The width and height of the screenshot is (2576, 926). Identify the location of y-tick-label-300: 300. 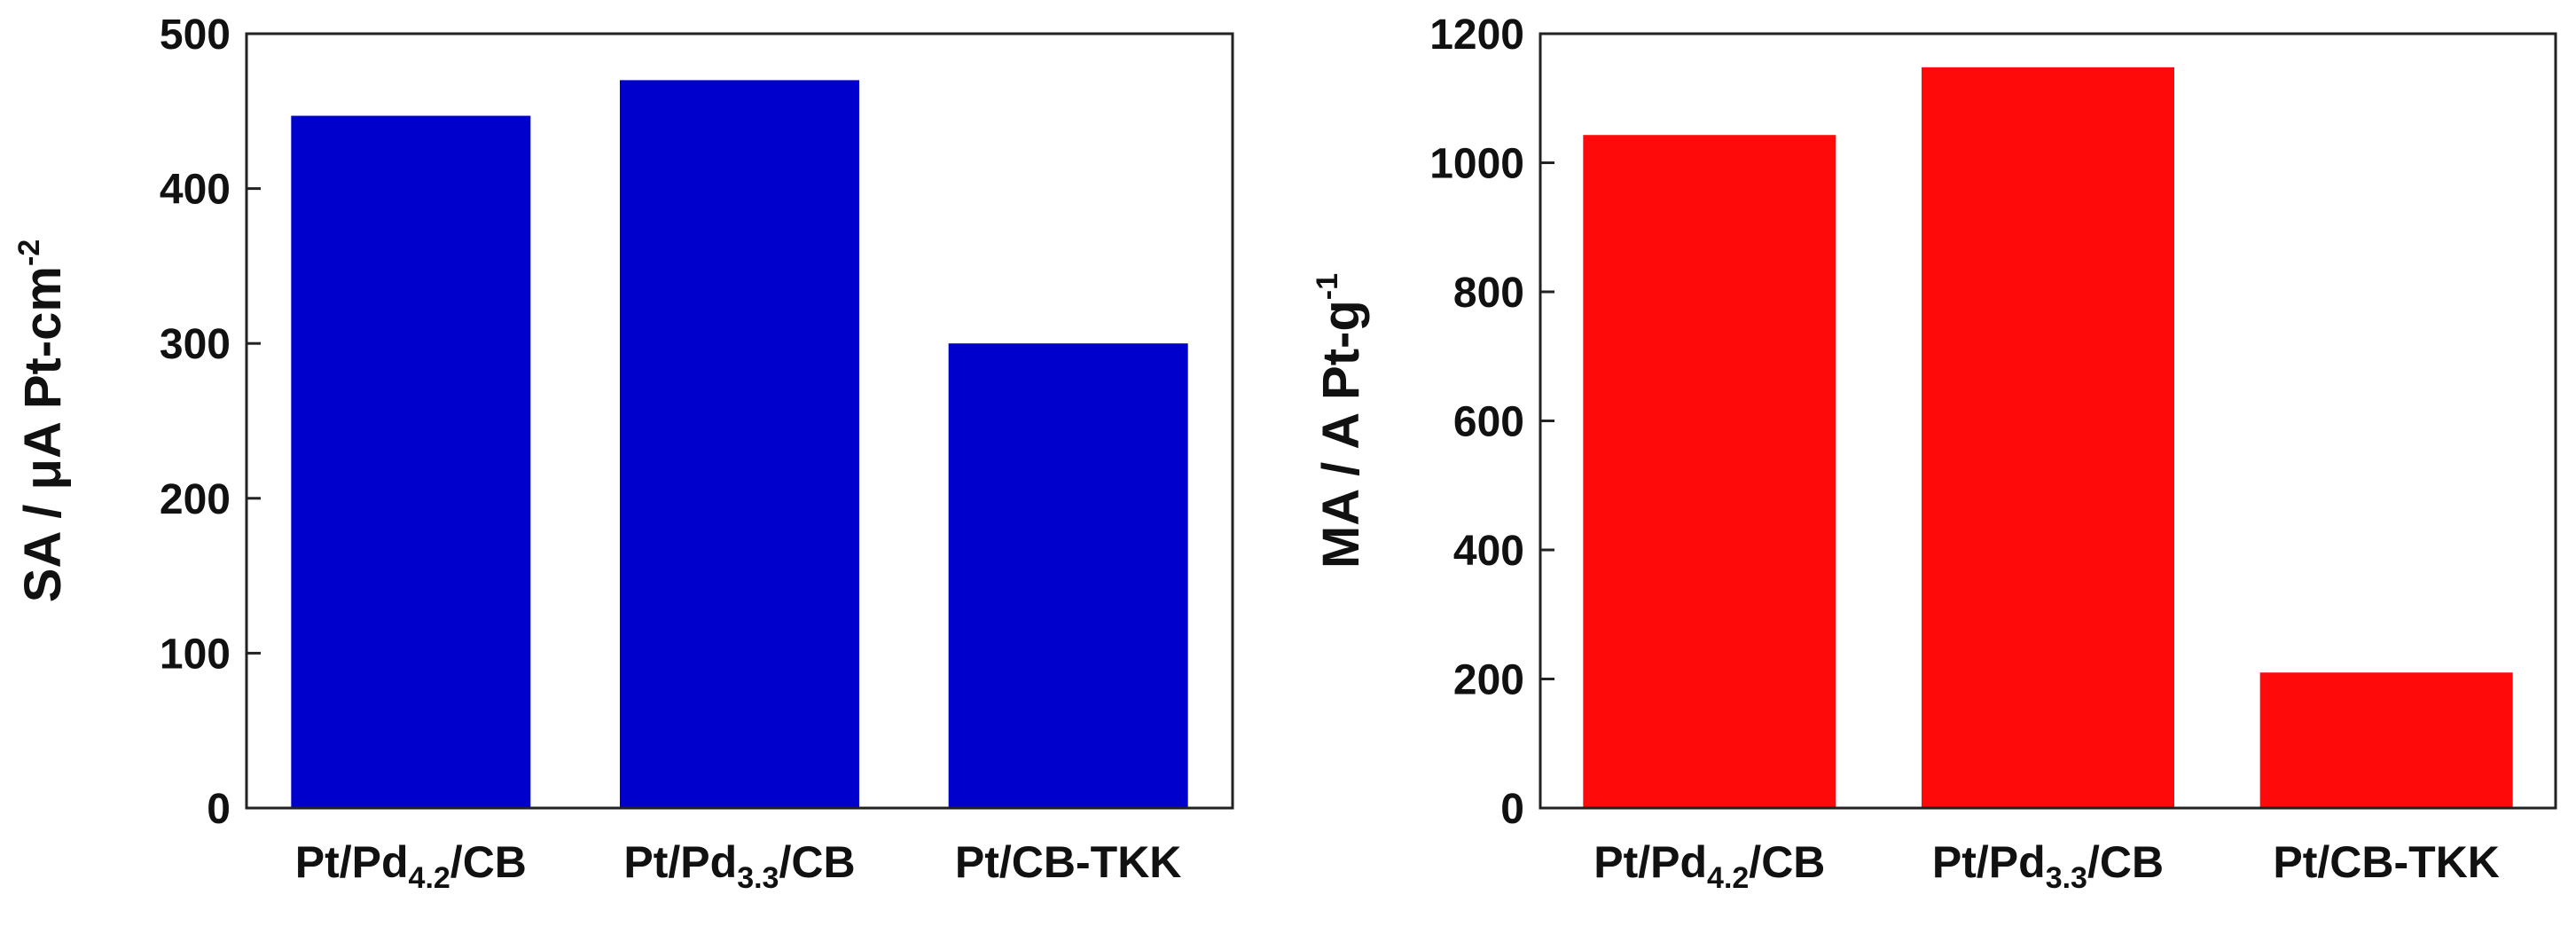
(195, 344).